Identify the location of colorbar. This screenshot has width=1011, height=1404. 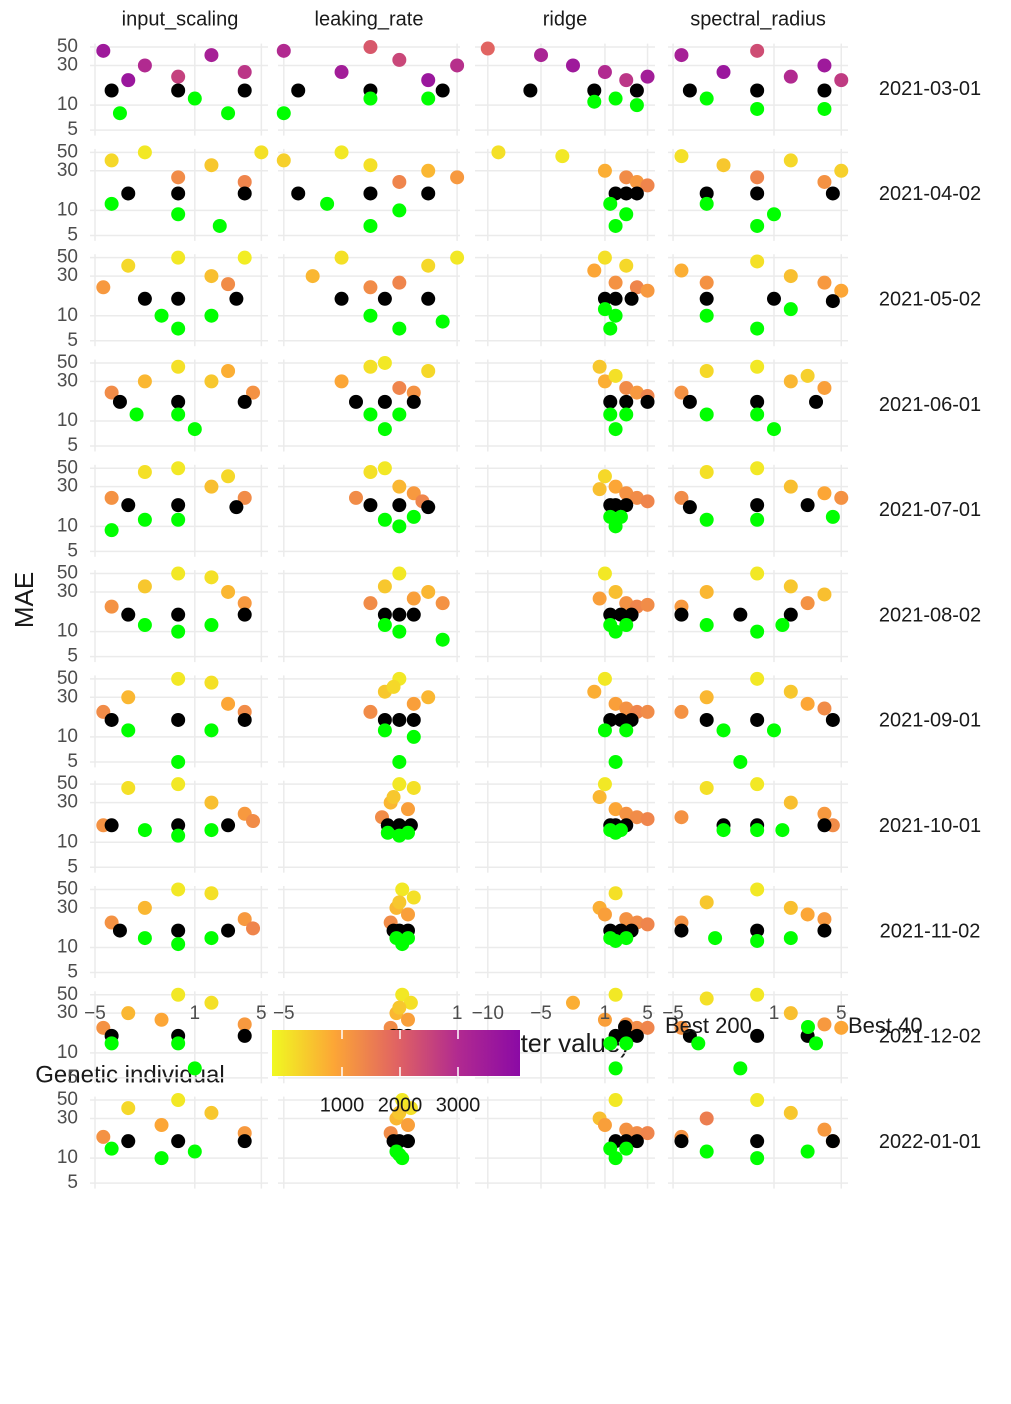
(396, 1053).